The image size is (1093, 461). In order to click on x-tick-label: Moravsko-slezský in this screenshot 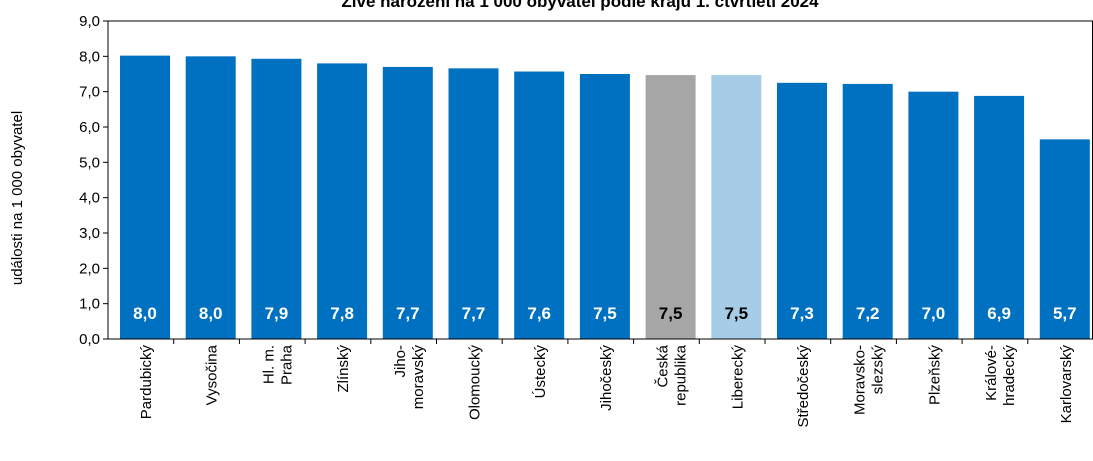, I will do `click(869, 380)`.